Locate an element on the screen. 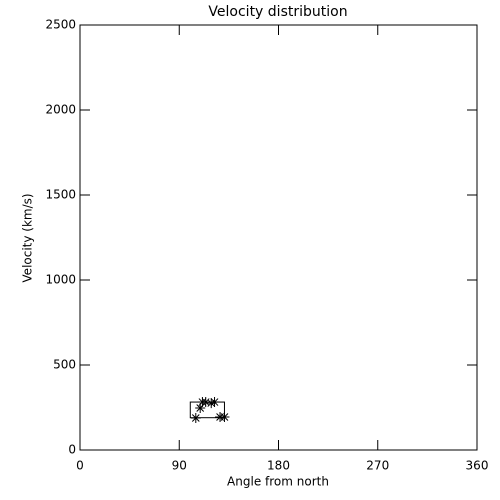 This screenshot has height=500, width=500. x-tick-label: 0 is located at coordinates (80, 466).